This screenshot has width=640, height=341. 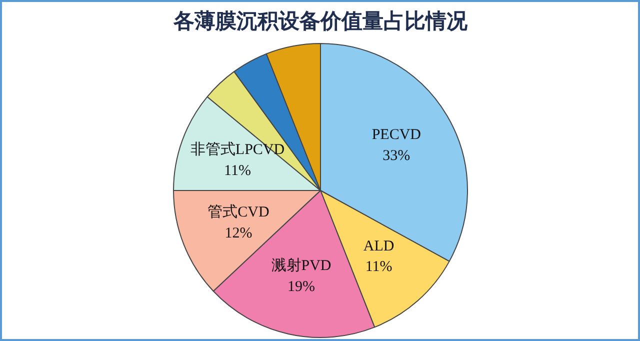 What do you see at coordinates (239, 212) in the screenshot?
I see `slice-label: 管式CVD` at bounding box center [239, 212].